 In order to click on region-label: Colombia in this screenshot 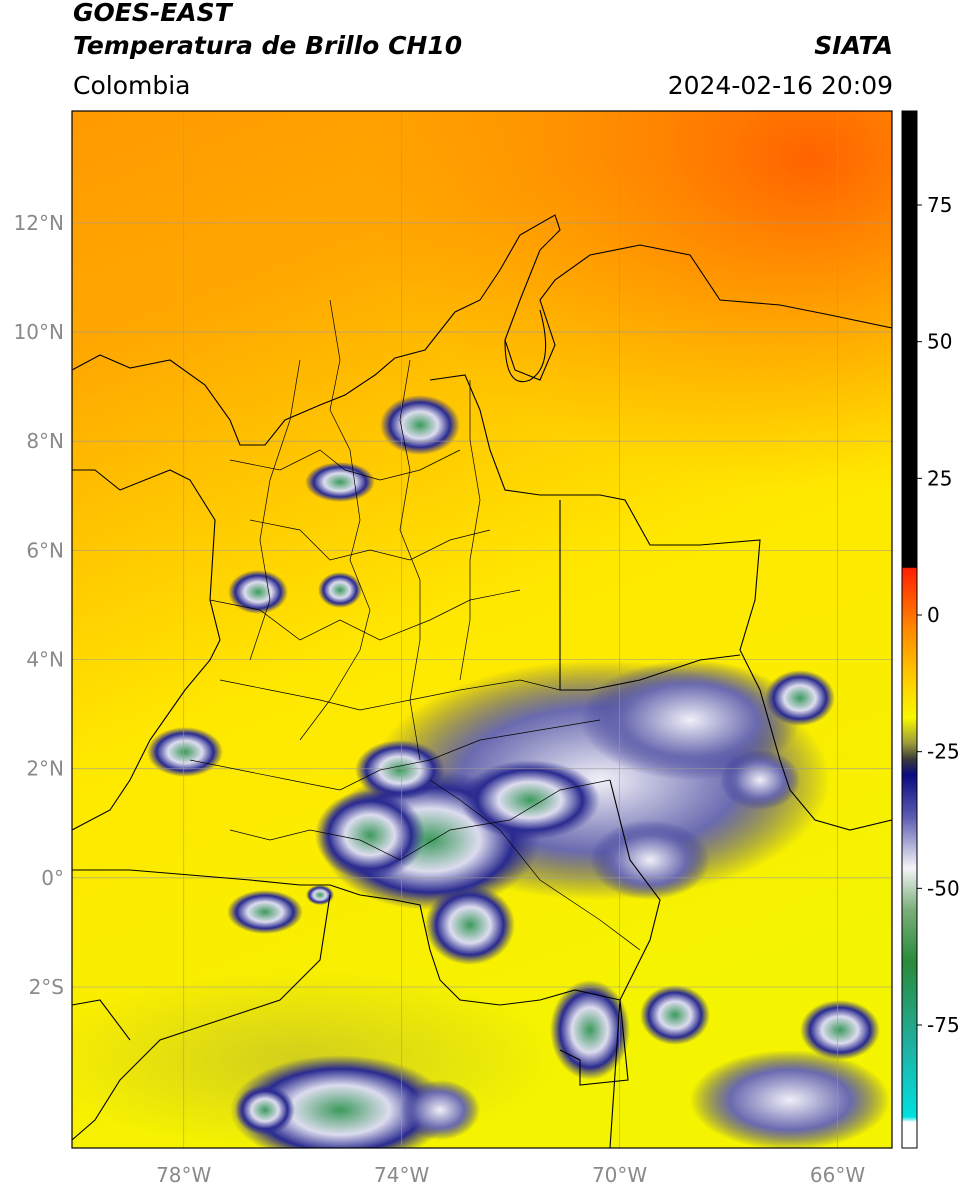, I will do `click(132, 85)`.